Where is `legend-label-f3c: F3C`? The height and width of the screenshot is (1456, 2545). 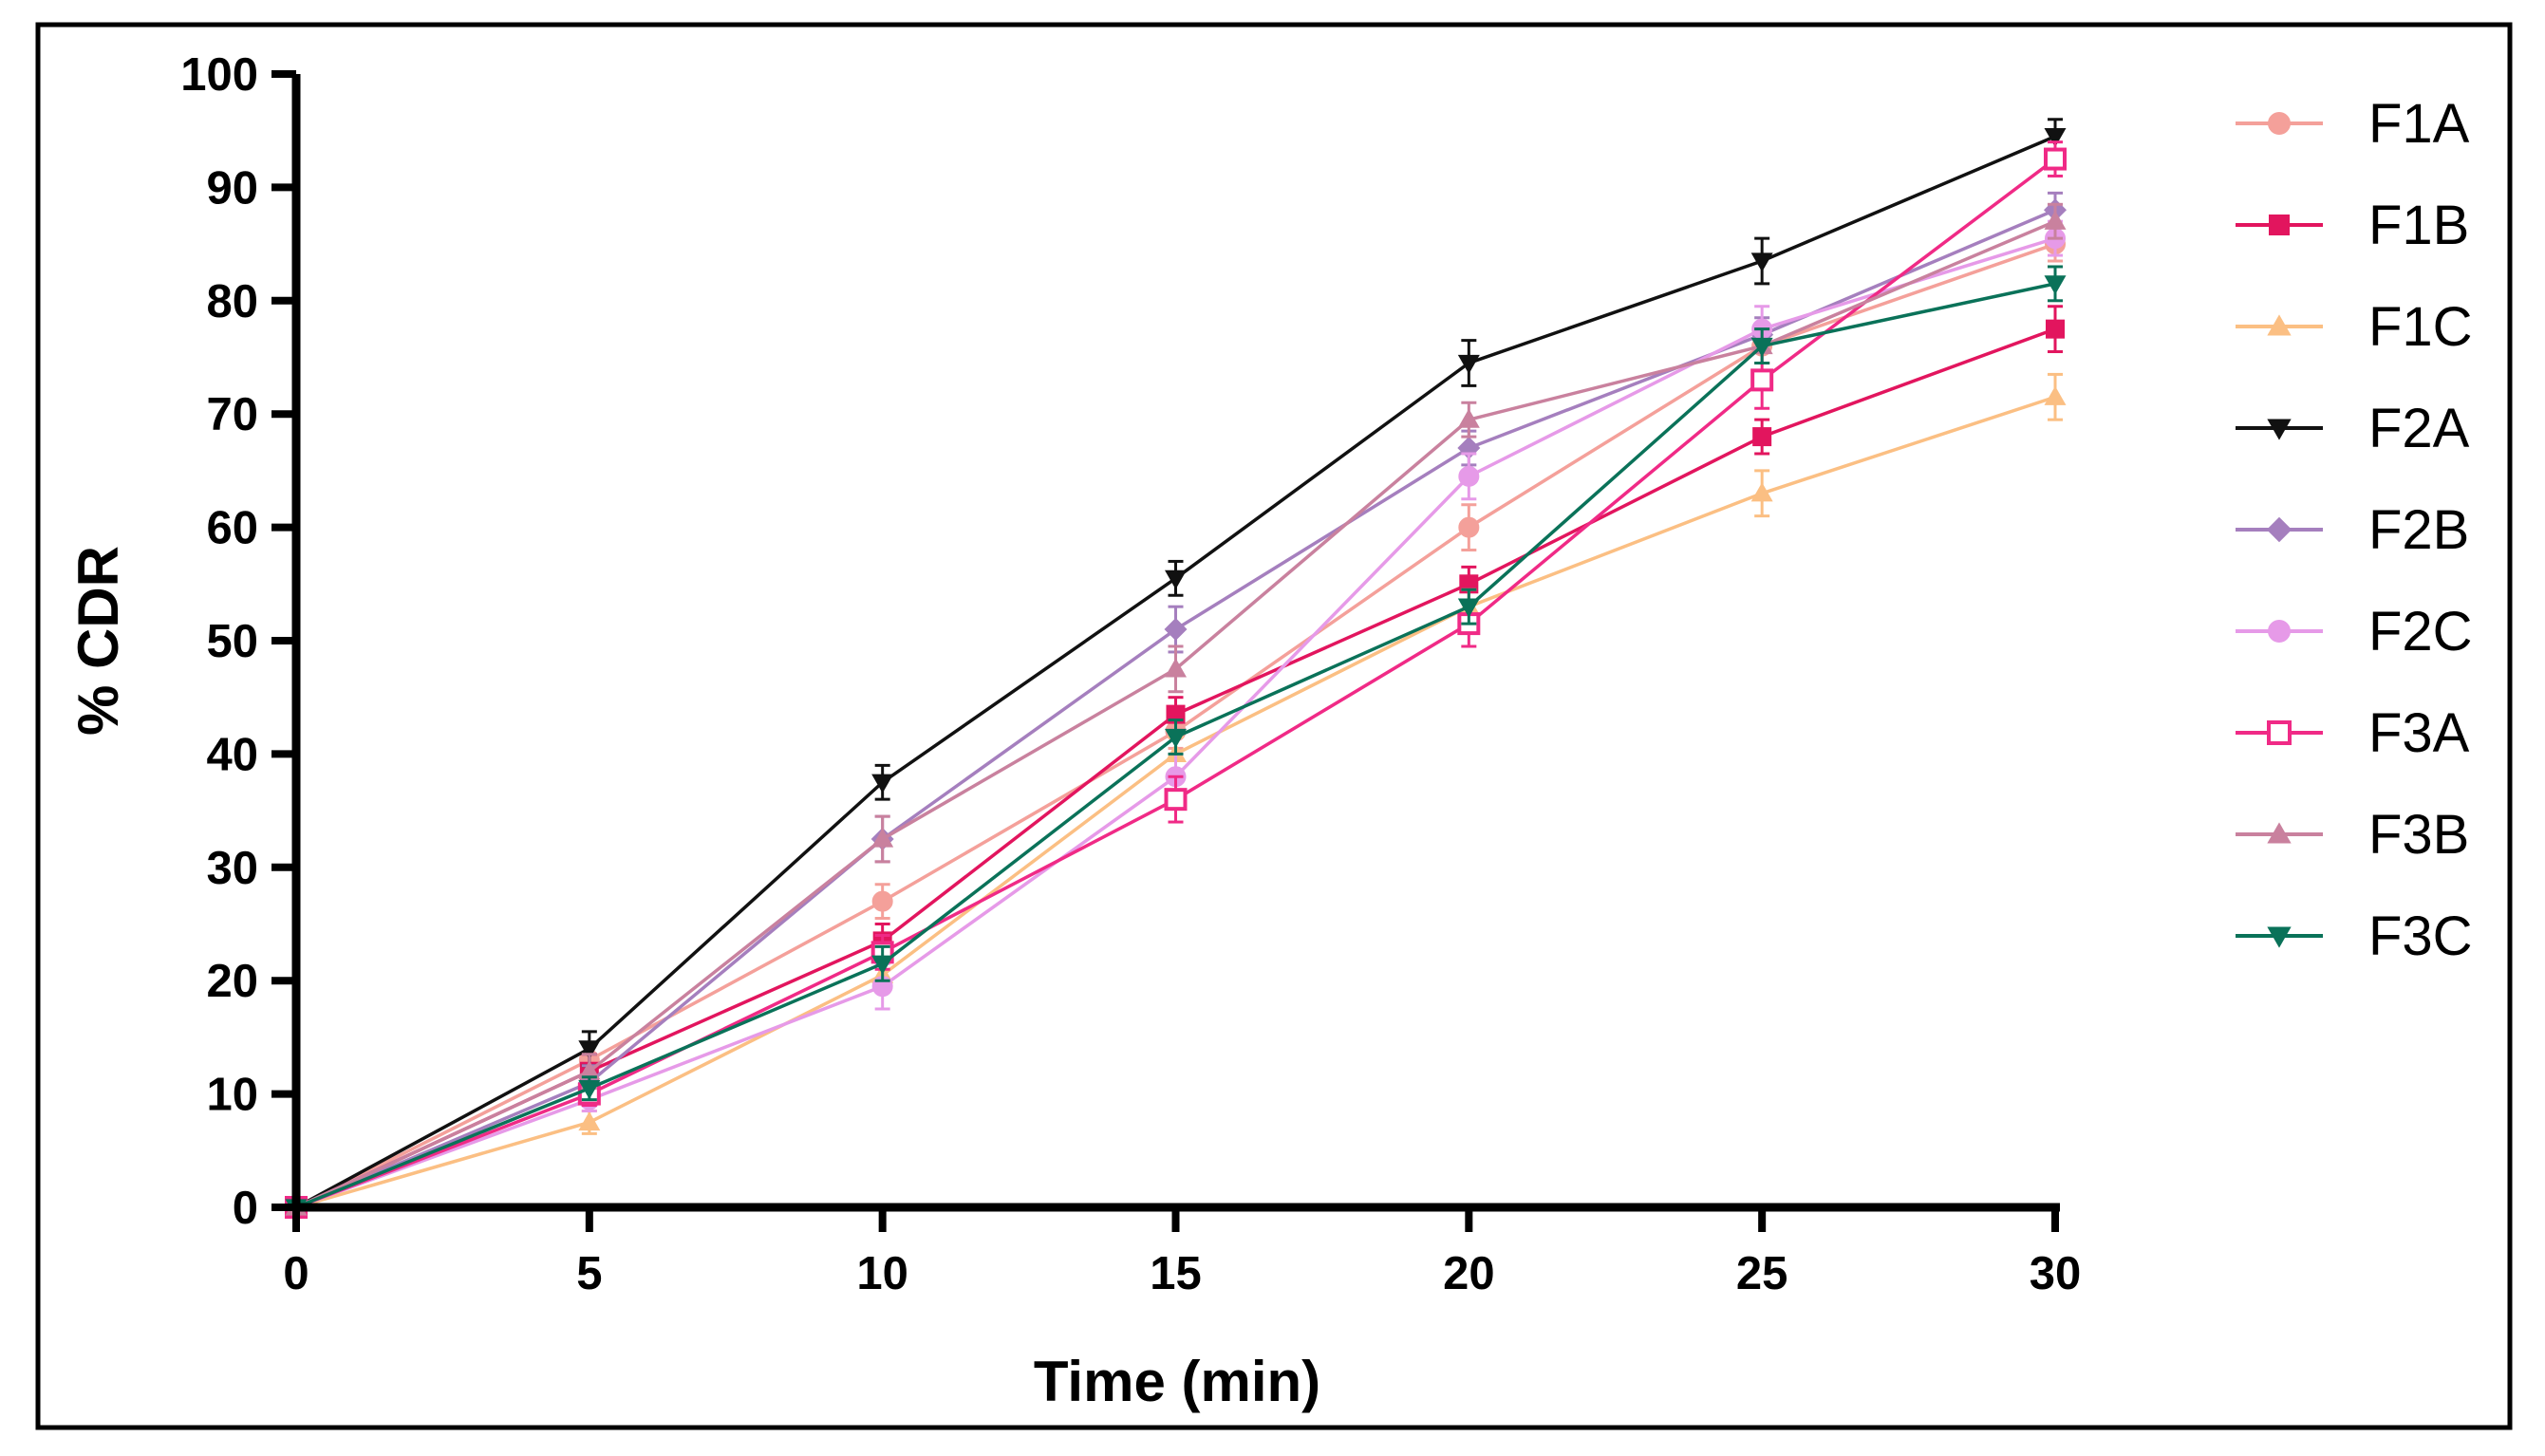
legend-label-f3c: F3C is located at coordinates (2420, 936).